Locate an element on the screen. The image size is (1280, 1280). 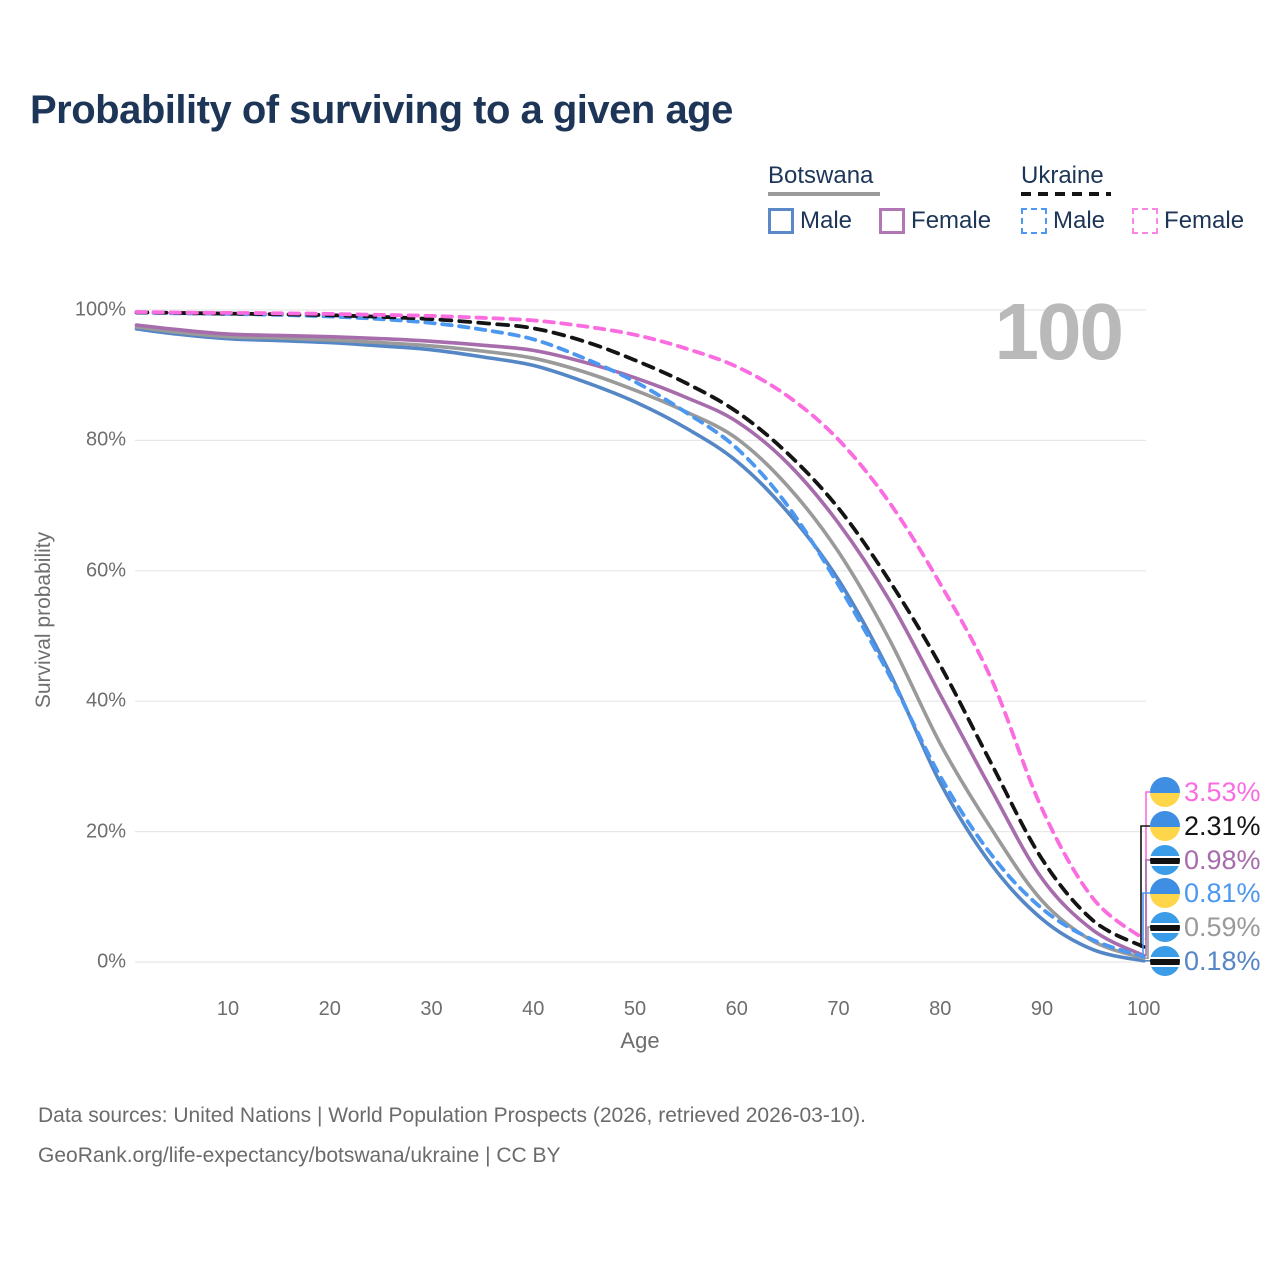
legend-item-ukraine-female: Female is located at coordinates (1188, 221).